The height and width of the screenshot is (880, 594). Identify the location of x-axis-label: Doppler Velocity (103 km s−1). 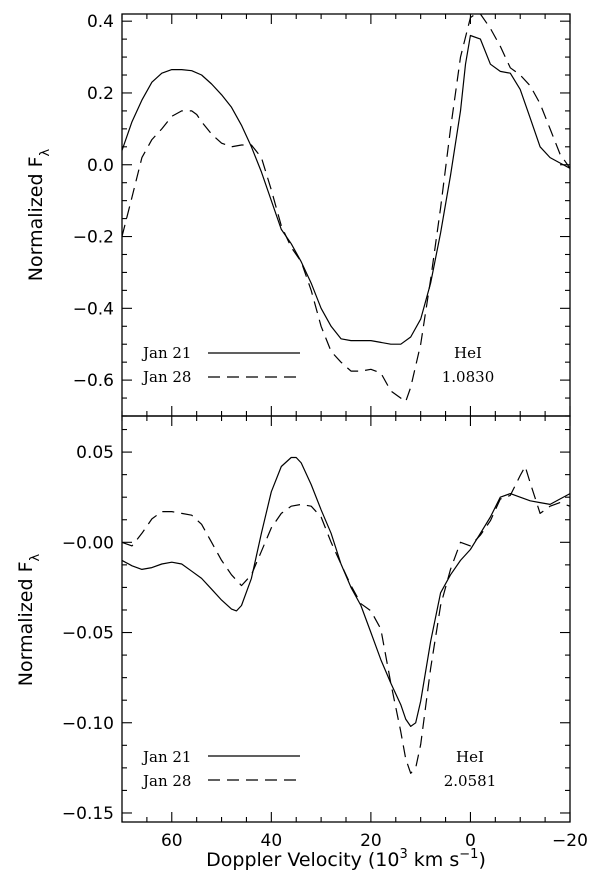
(346, 859).